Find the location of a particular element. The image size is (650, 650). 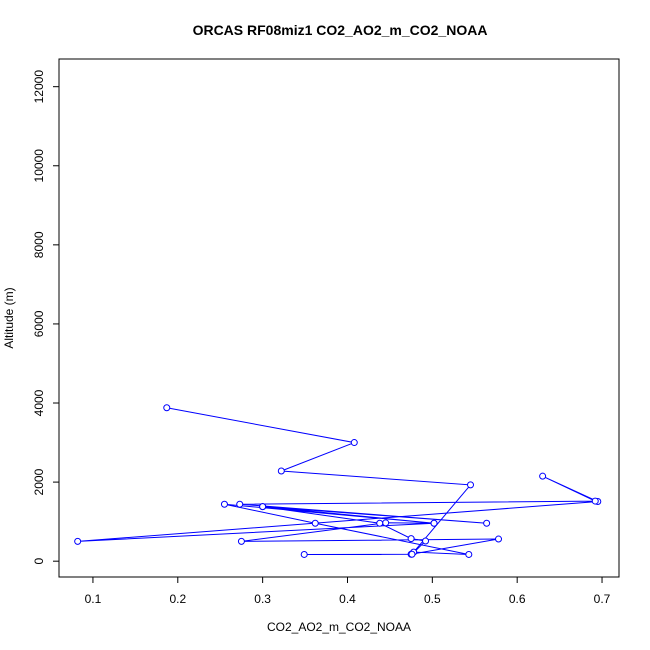

x-axis: 0.1 0.2 0.3 0.4 0.5 0.6 0.7 is located at coordinates (348, 591).